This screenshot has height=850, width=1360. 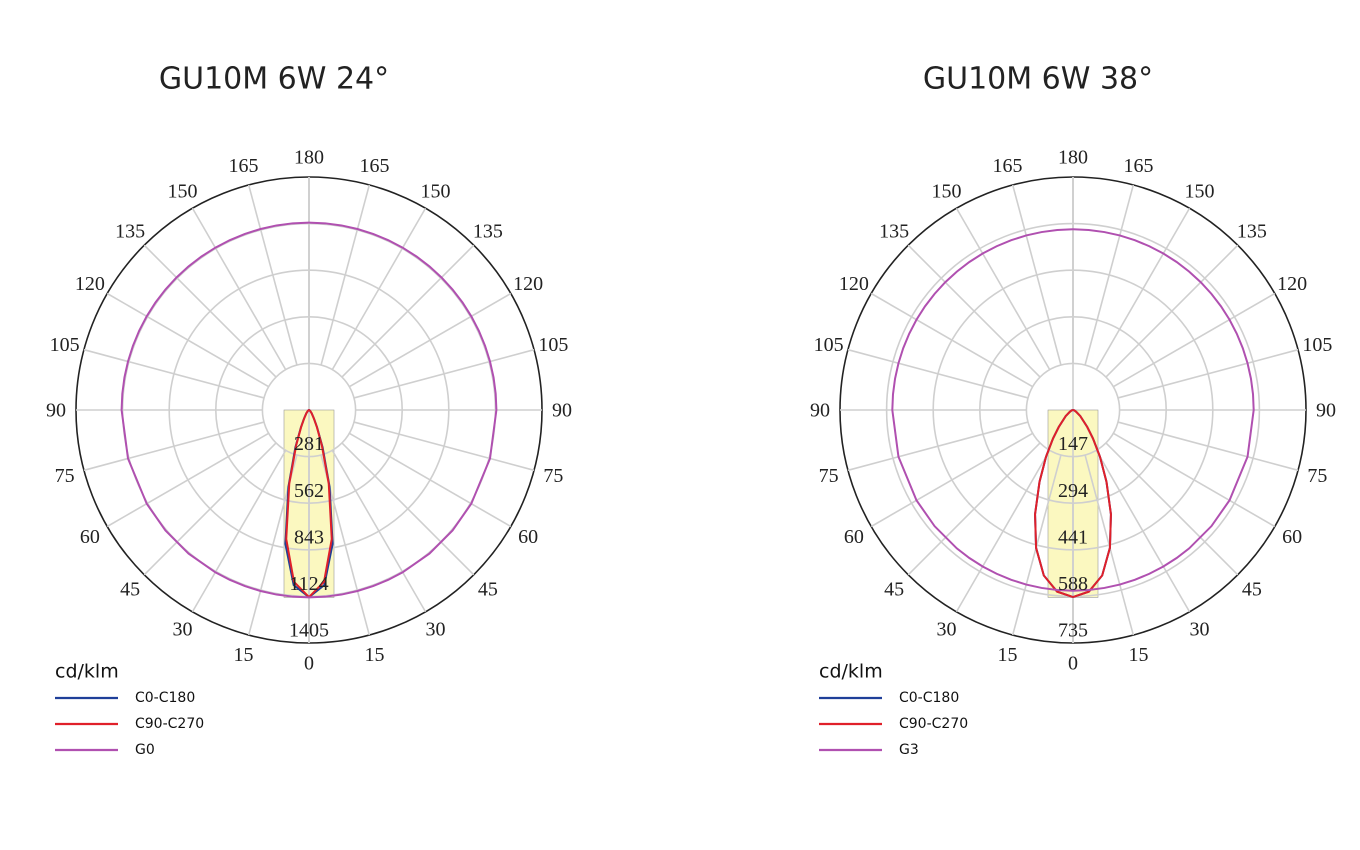 I want to click on angle-label: 0, so click(x=309, y=664).